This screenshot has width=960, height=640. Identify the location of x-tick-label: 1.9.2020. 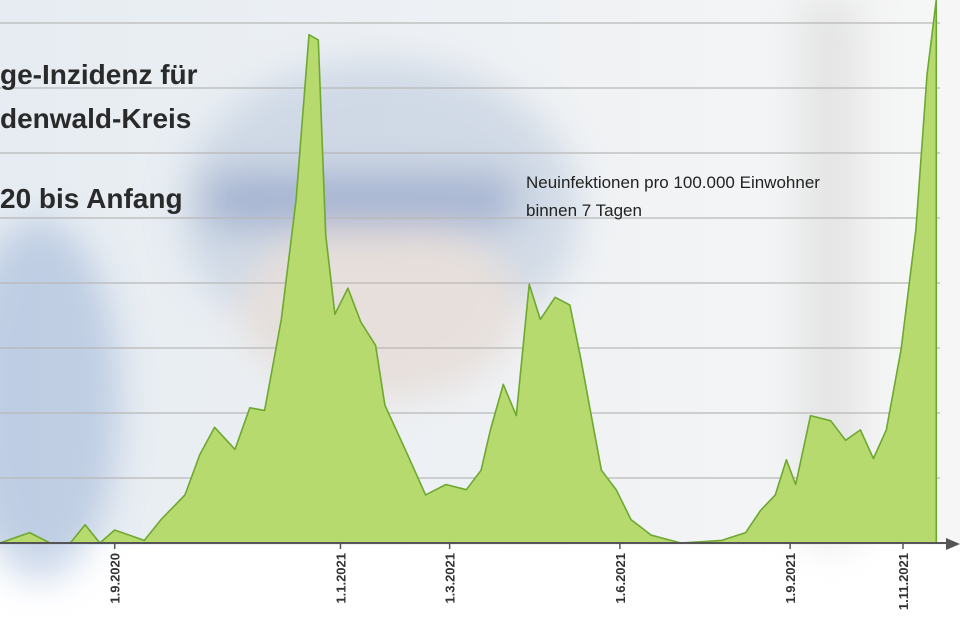
(115, 578).